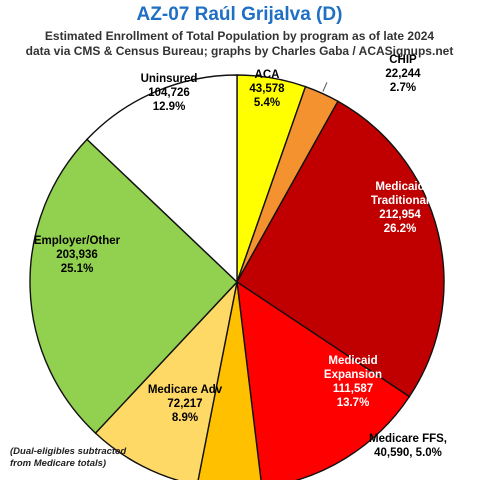 The height and width of the screenshot is (480, 479). I want to click on slice-label-0: ACA 43,578 5.4%, so click(267, 89).